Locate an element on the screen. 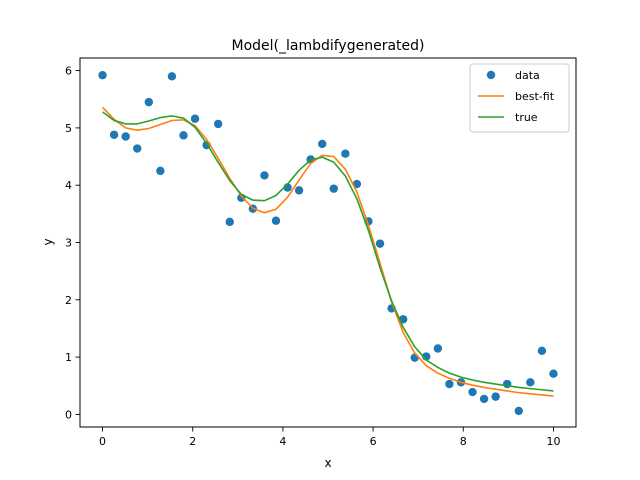 The width and height of the screenshot is (640, 480). x-tick-label: 6 is located at coordinates (373, 441).